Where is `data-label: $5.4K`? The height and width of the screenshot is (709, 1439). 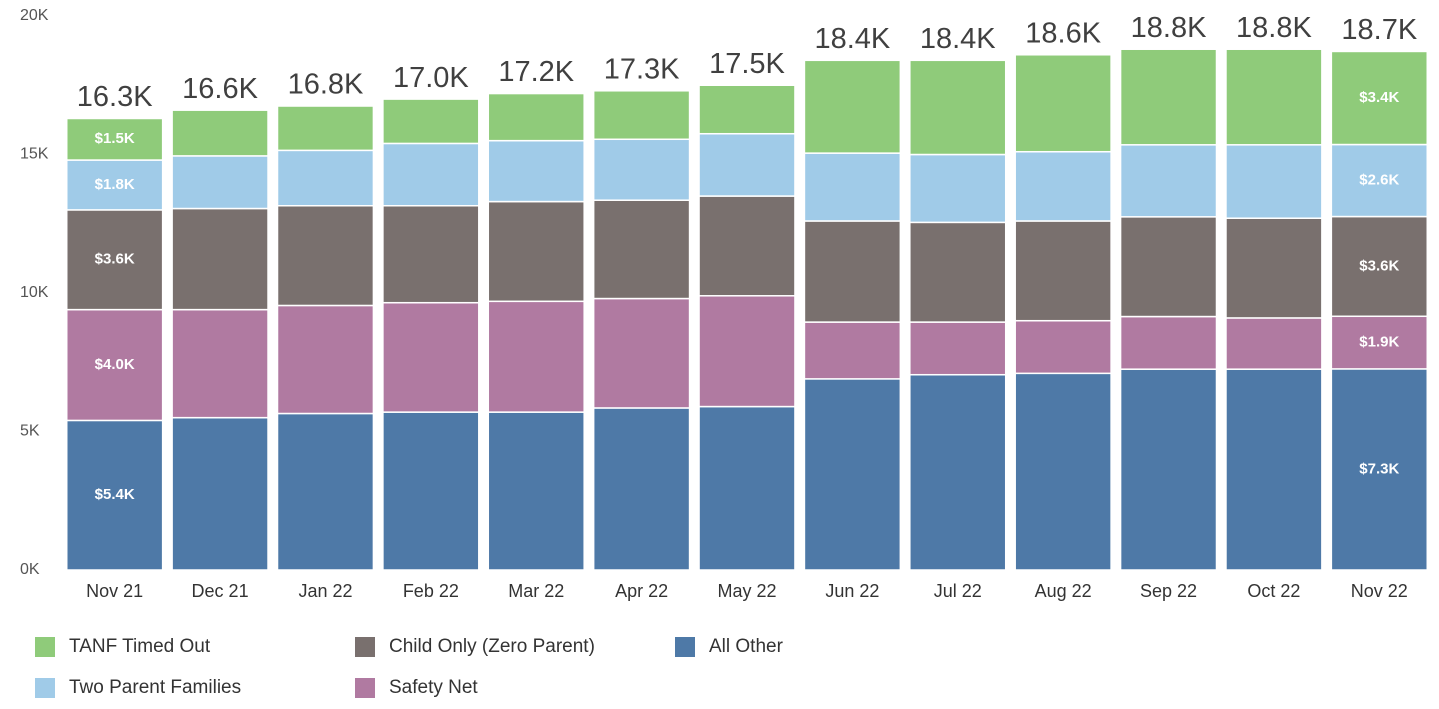 data-label: $5.4K is located at coordinates (115, 494).